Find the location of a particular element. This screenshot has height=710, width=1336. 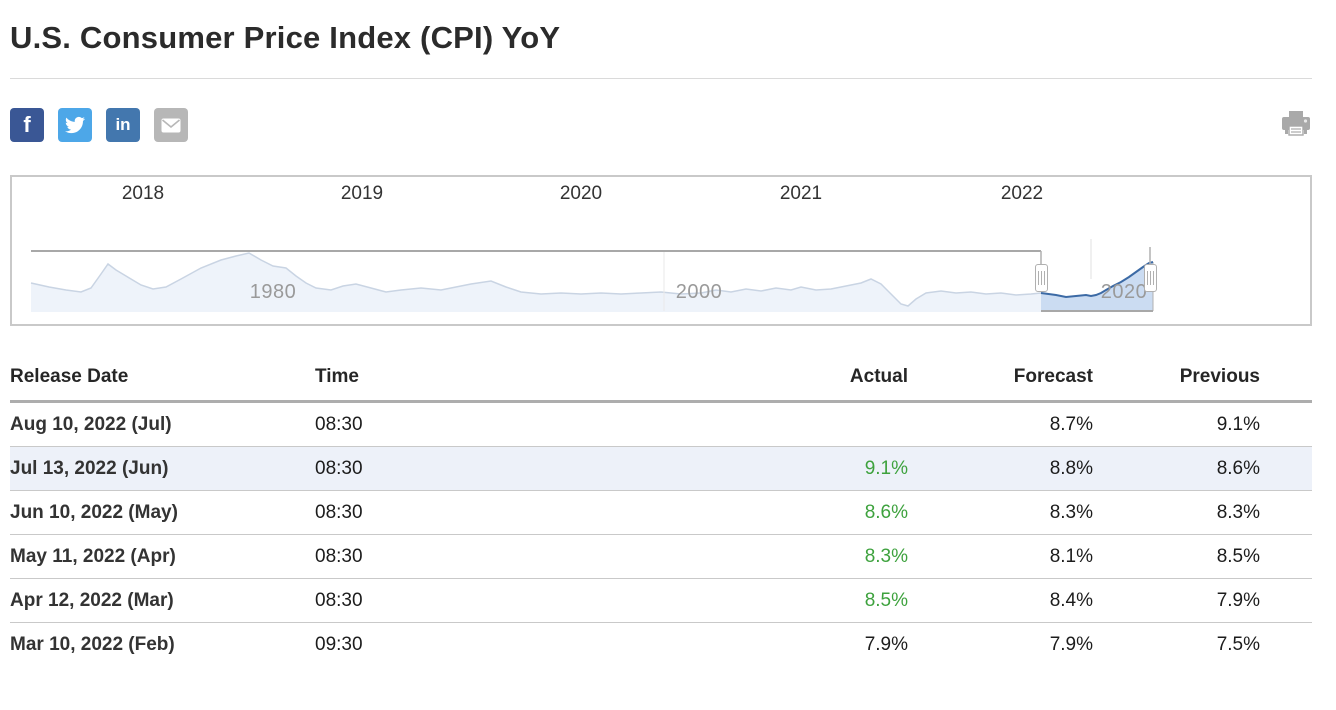

previous-cell: 8.6% is located at coordinates (1238, 468).